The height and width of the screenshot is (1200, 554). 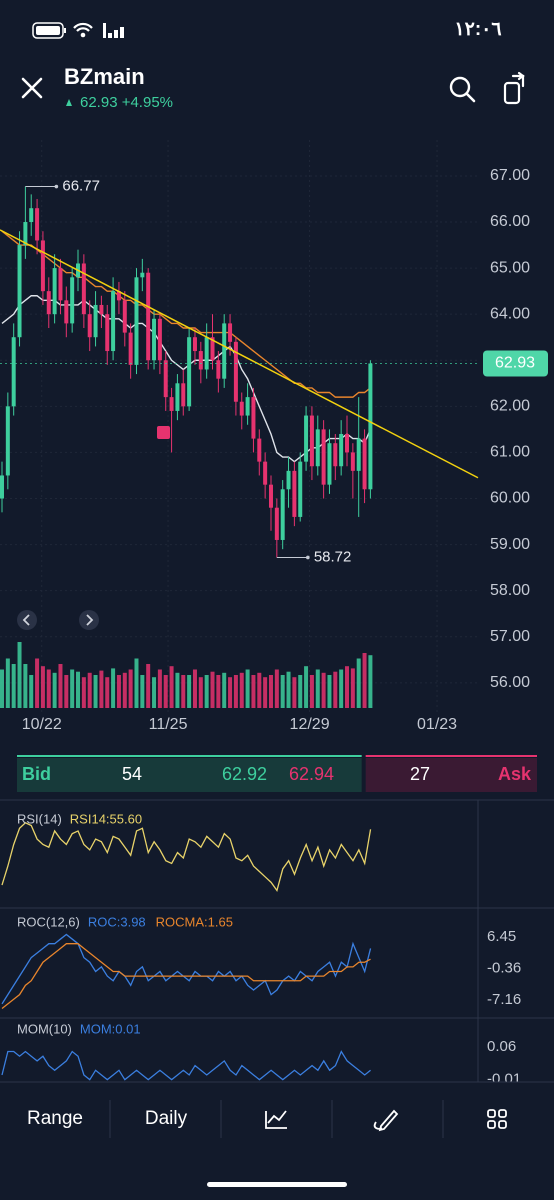 I want to click on y-tick-label: 60.00, so click(x=510, y=498).